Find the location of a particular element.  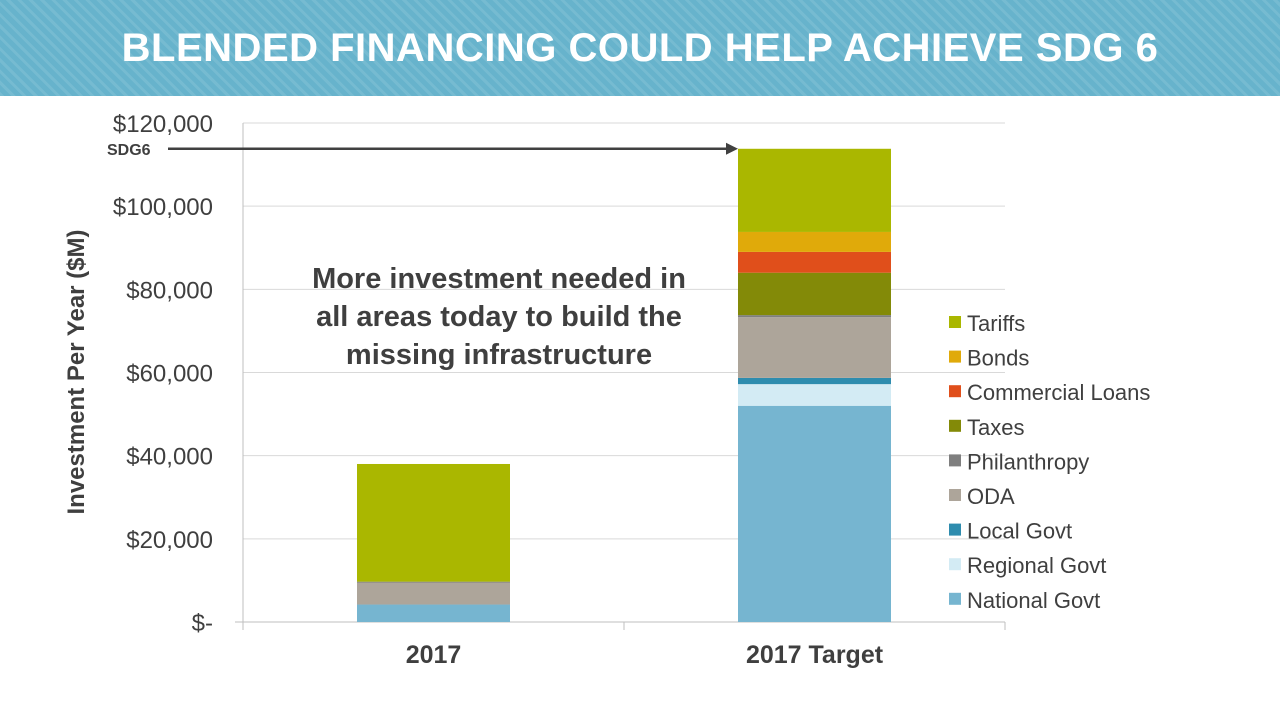

sdg6-annotation-label: SDG6 is located at coordinates (129, 150).